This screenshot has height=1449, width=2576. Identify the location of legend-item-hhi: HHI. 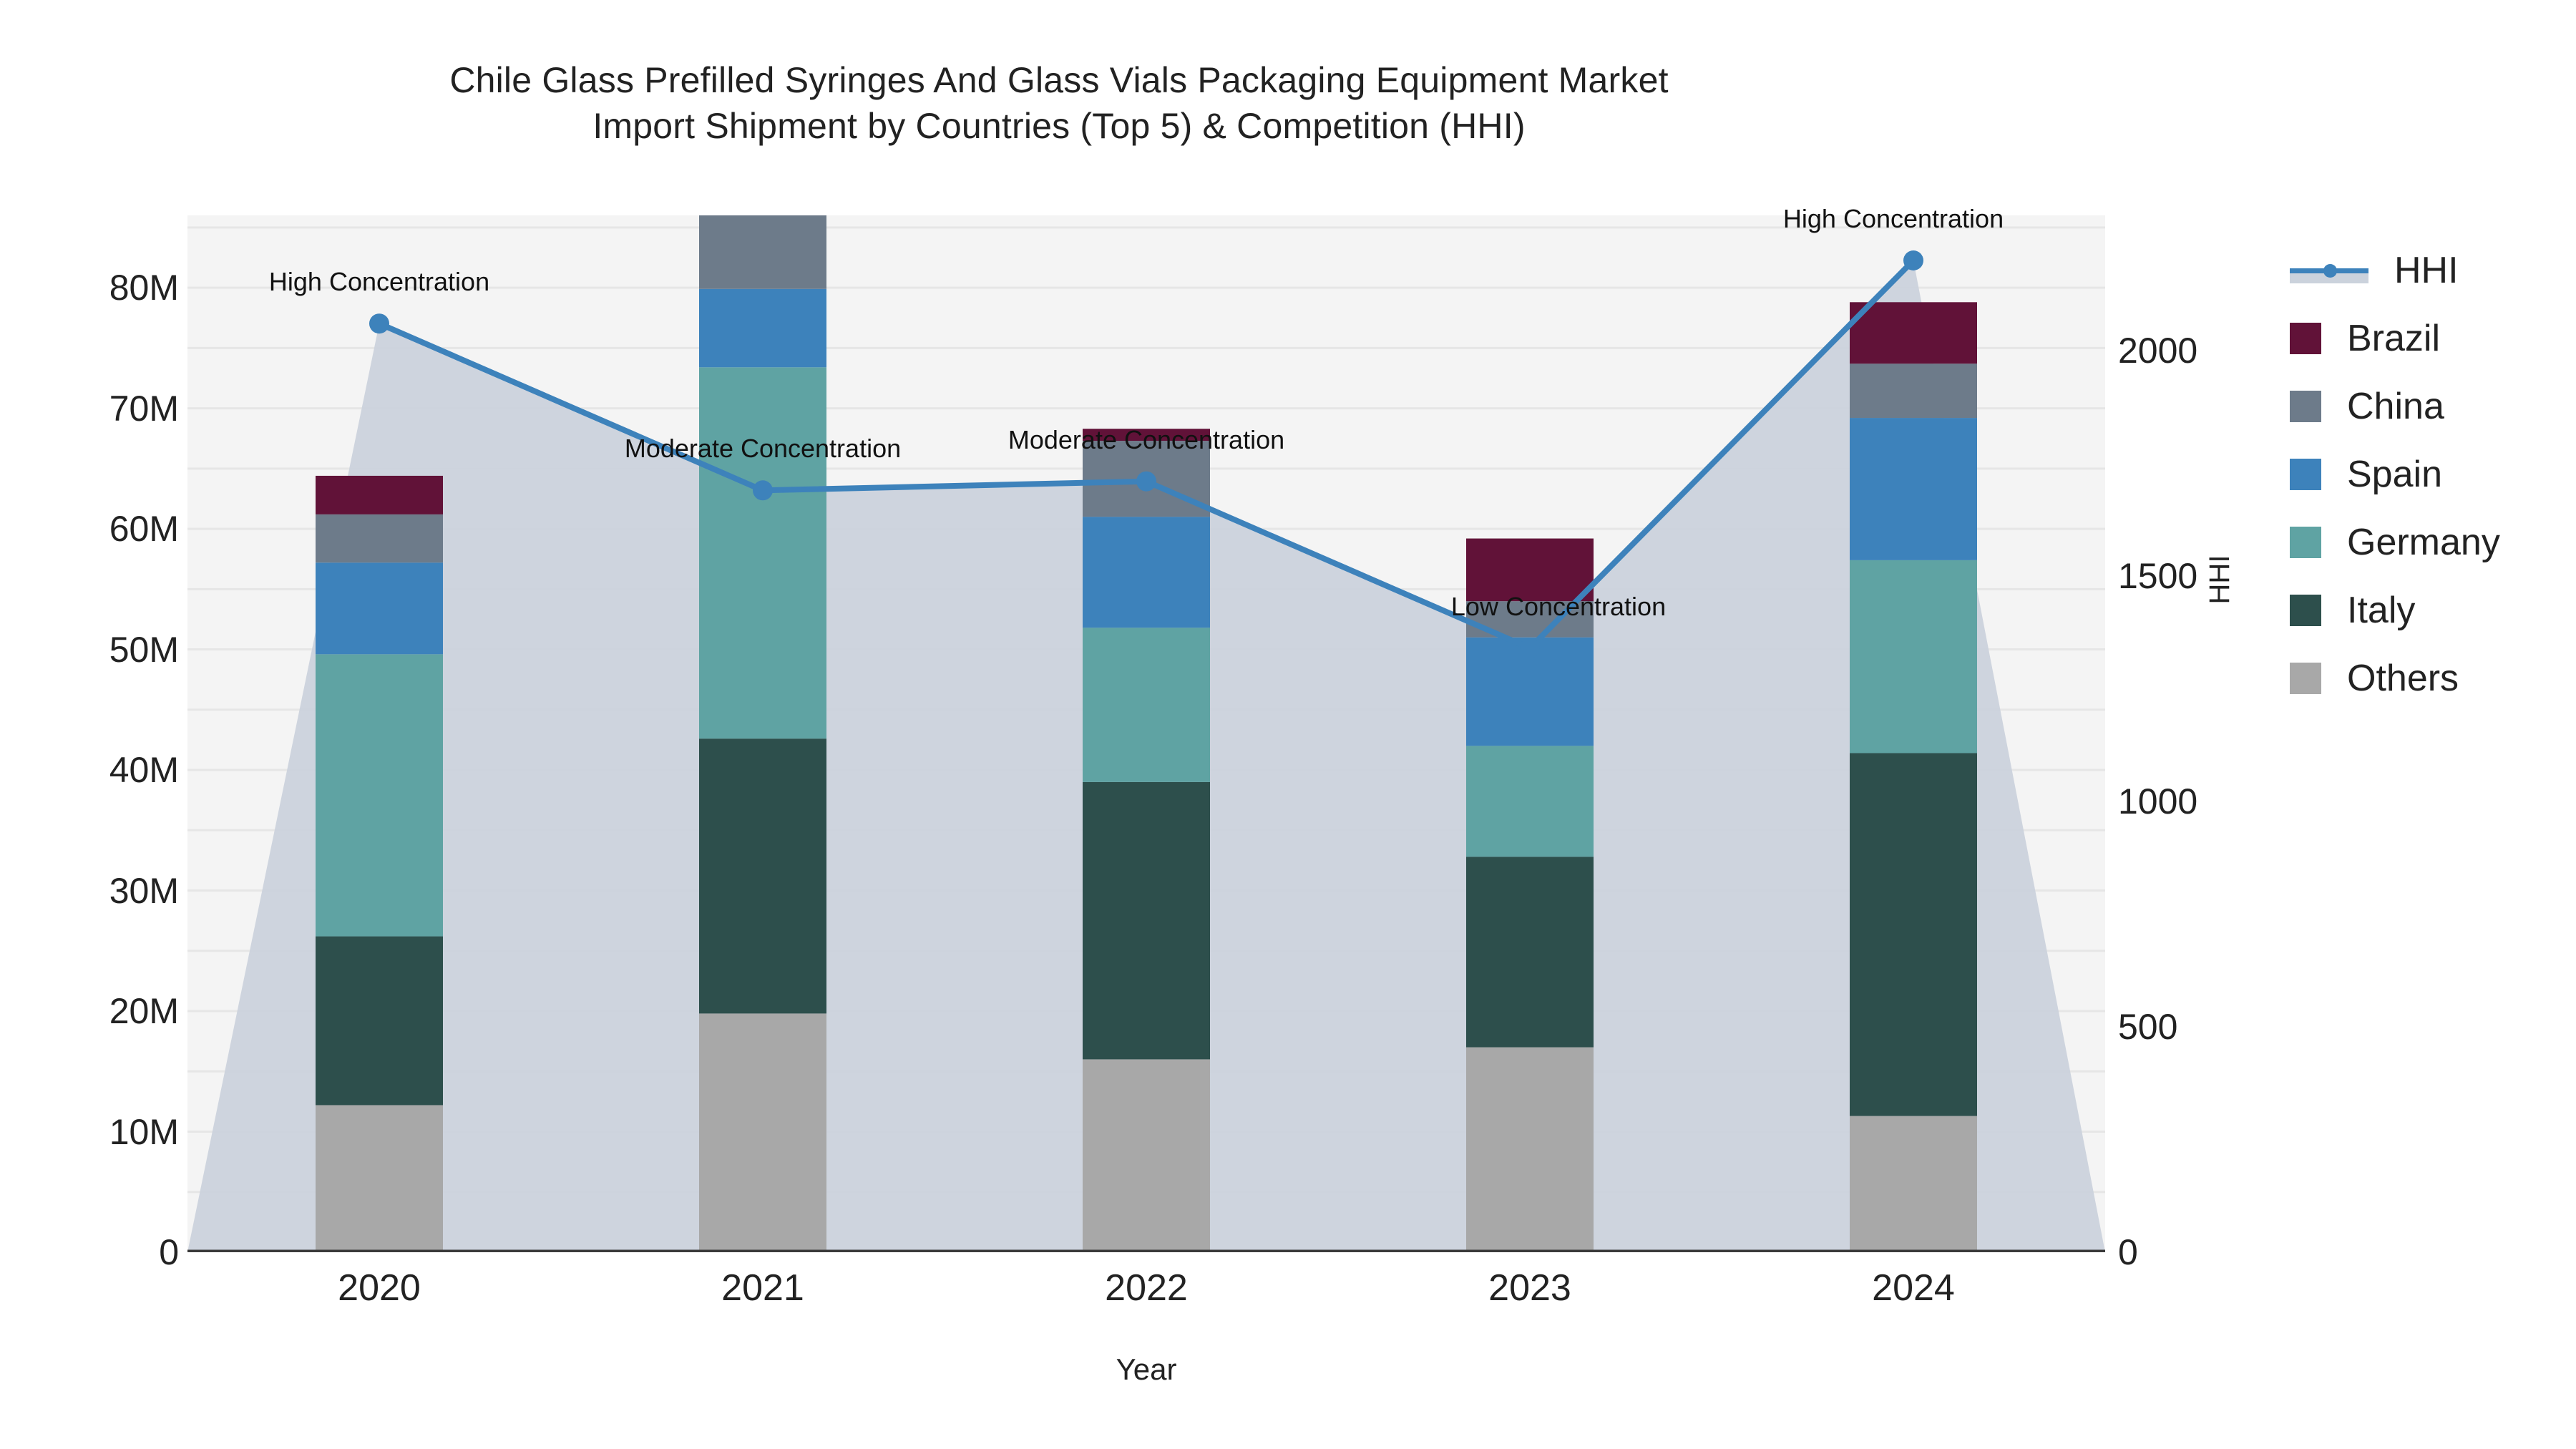
(2433, 270).